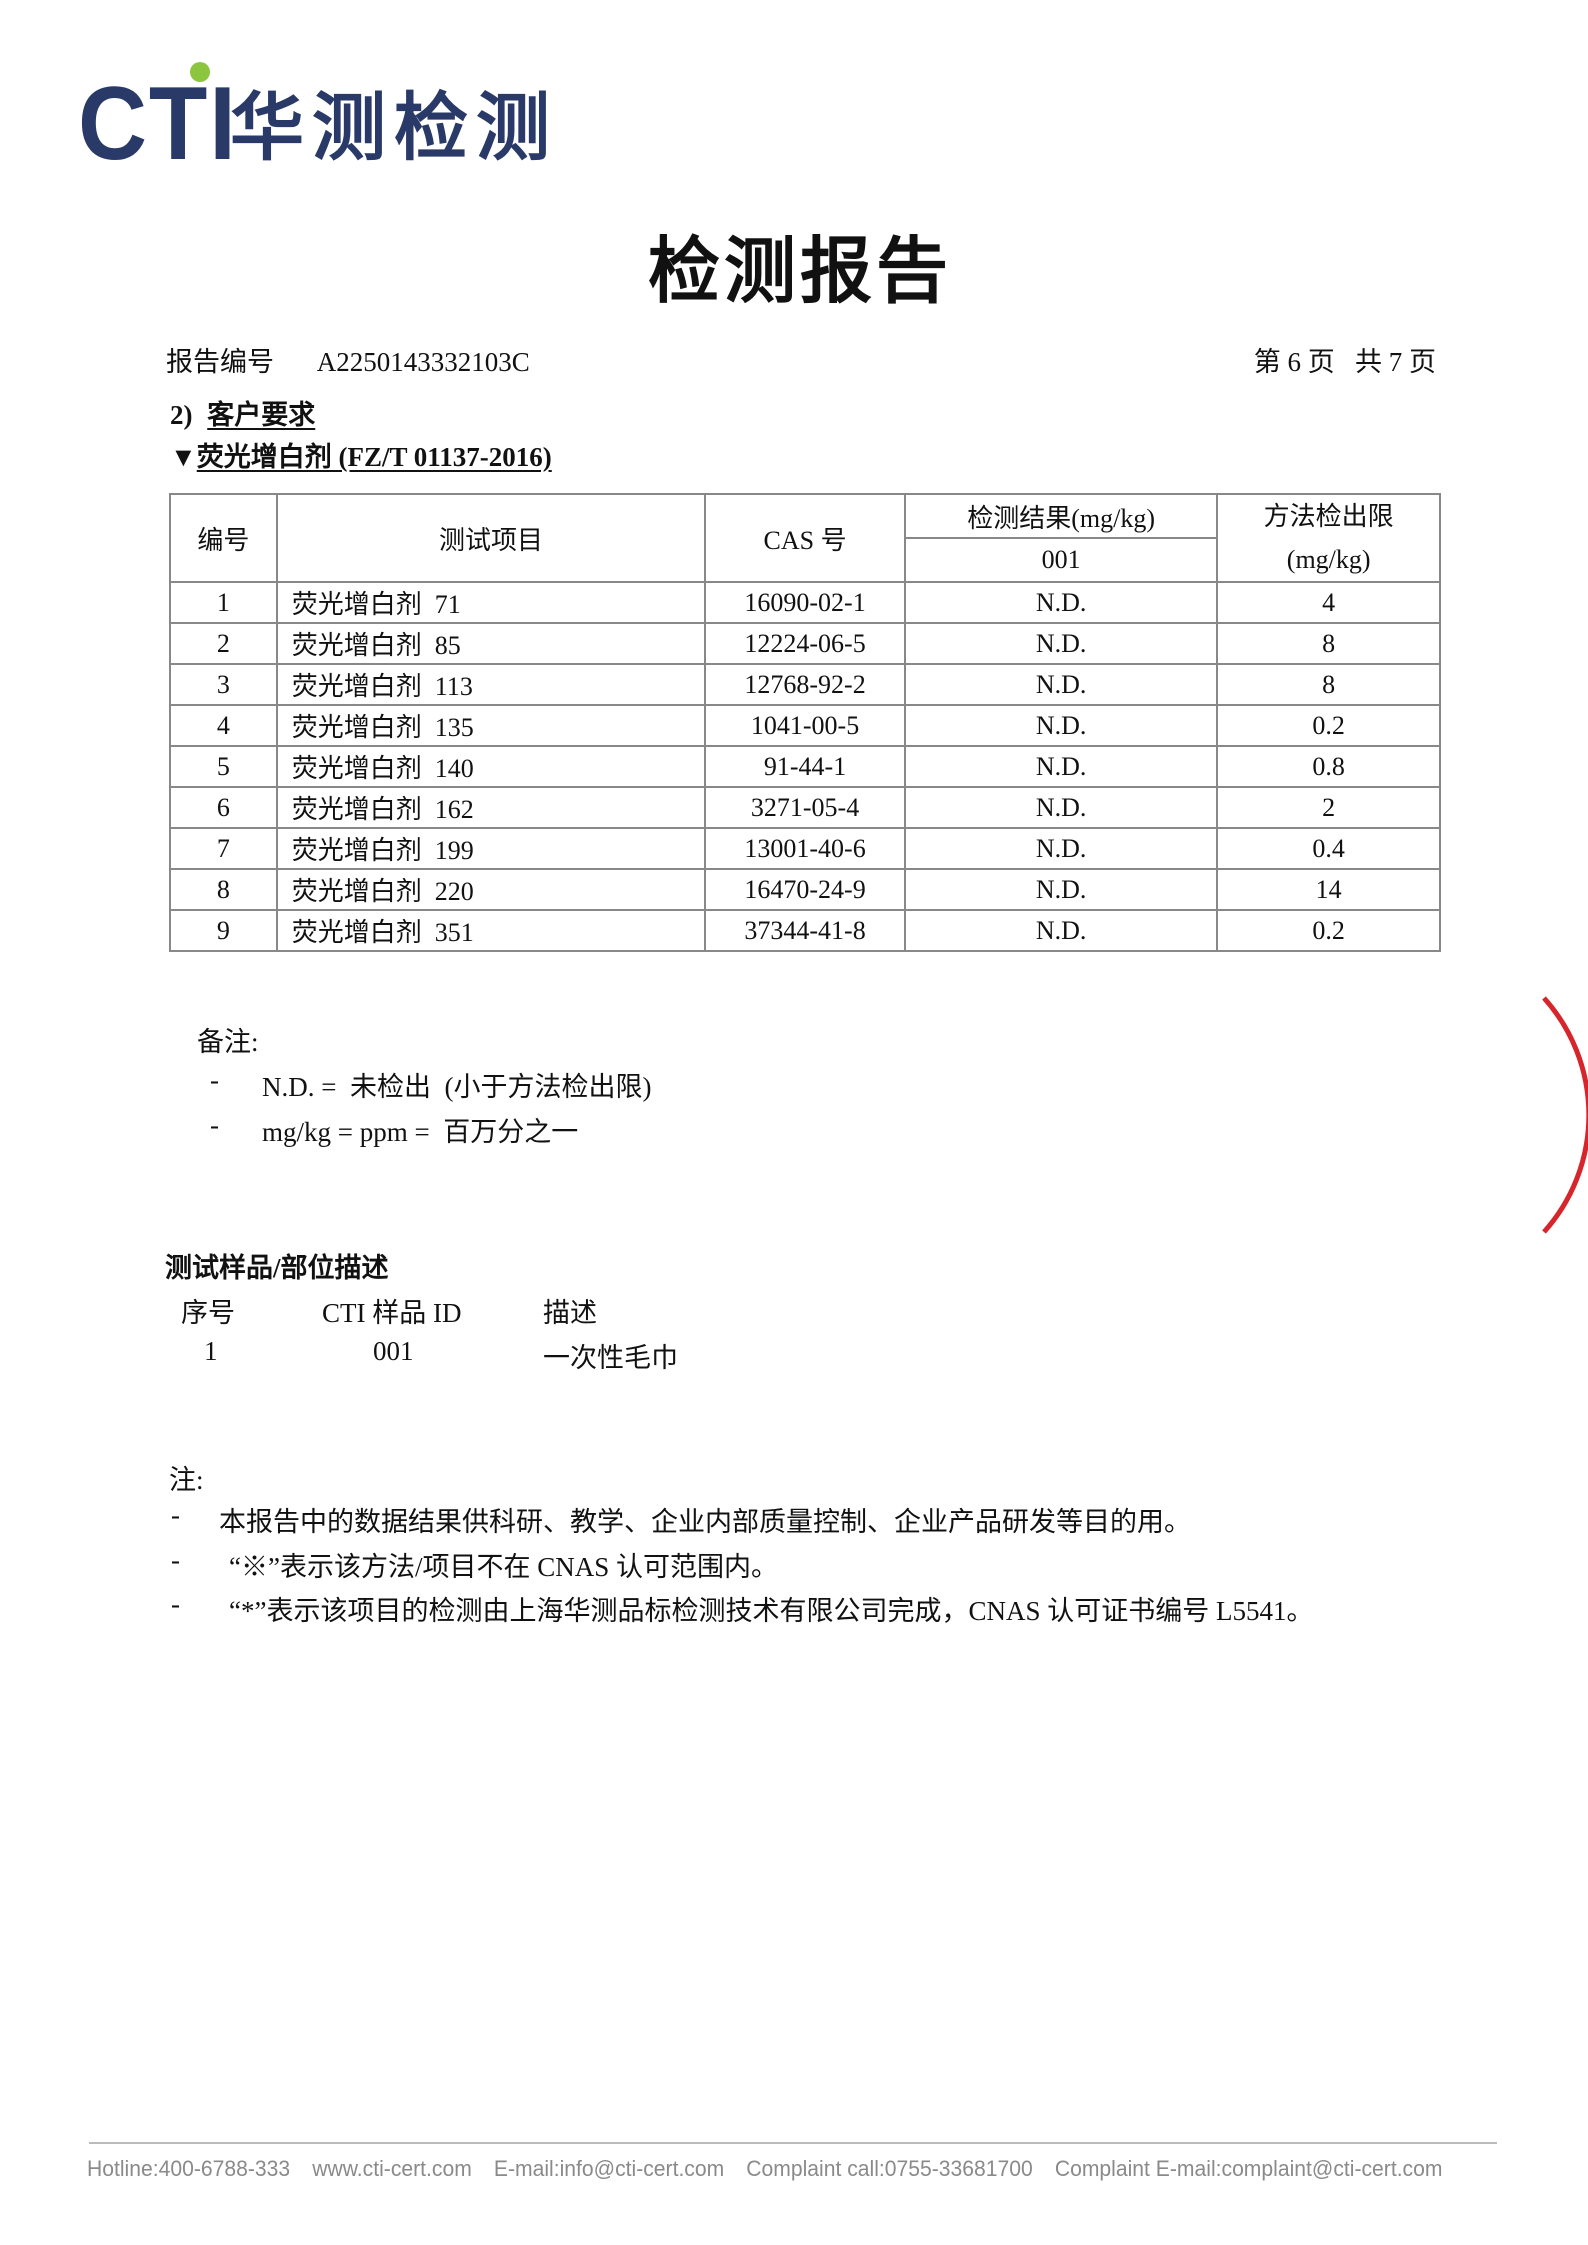 This screenshot has width=1588, height=2245. I want to click on header-result: 检测结果(mg/kg), so click(1061, 516).